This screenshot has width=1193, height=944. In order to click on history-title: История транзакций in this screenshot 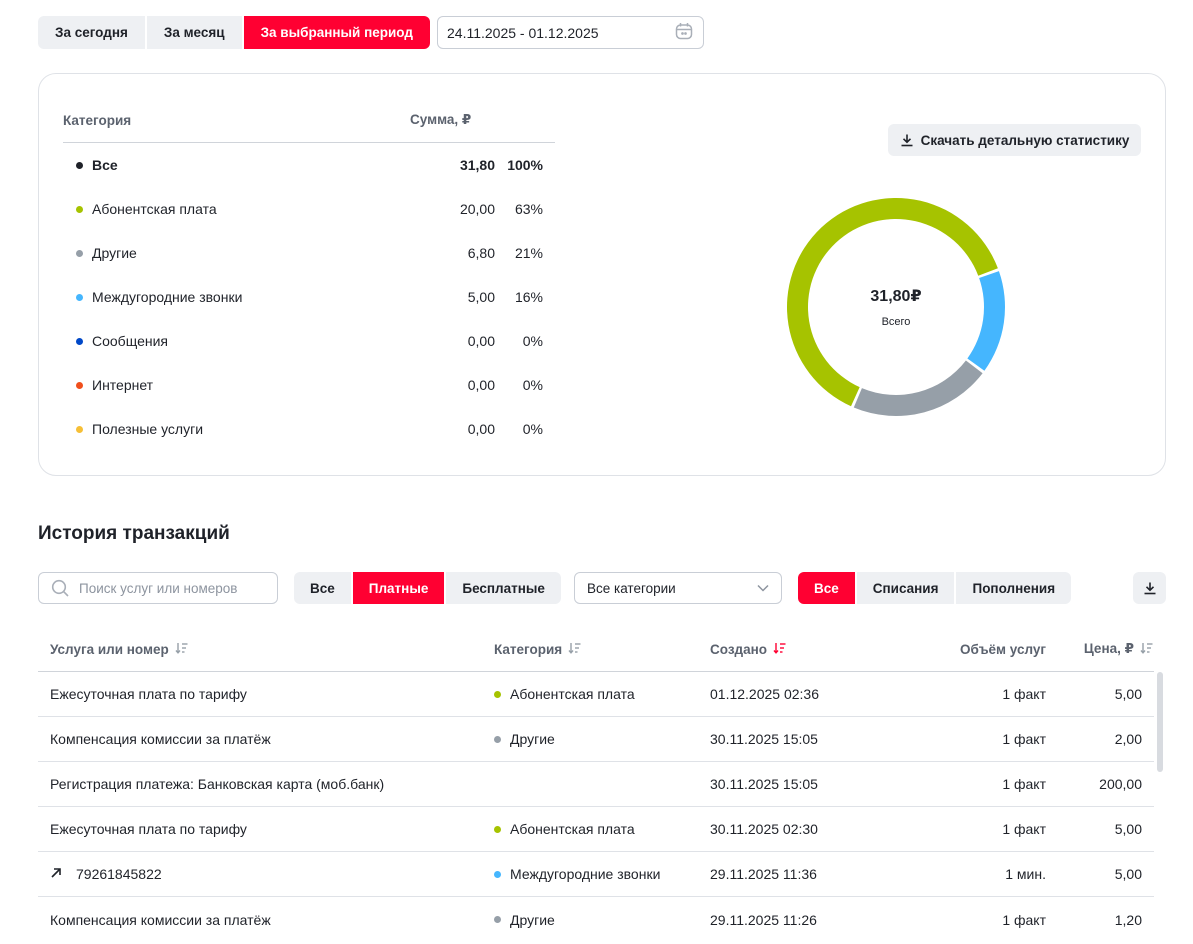, I will do `click(134, 533)`.